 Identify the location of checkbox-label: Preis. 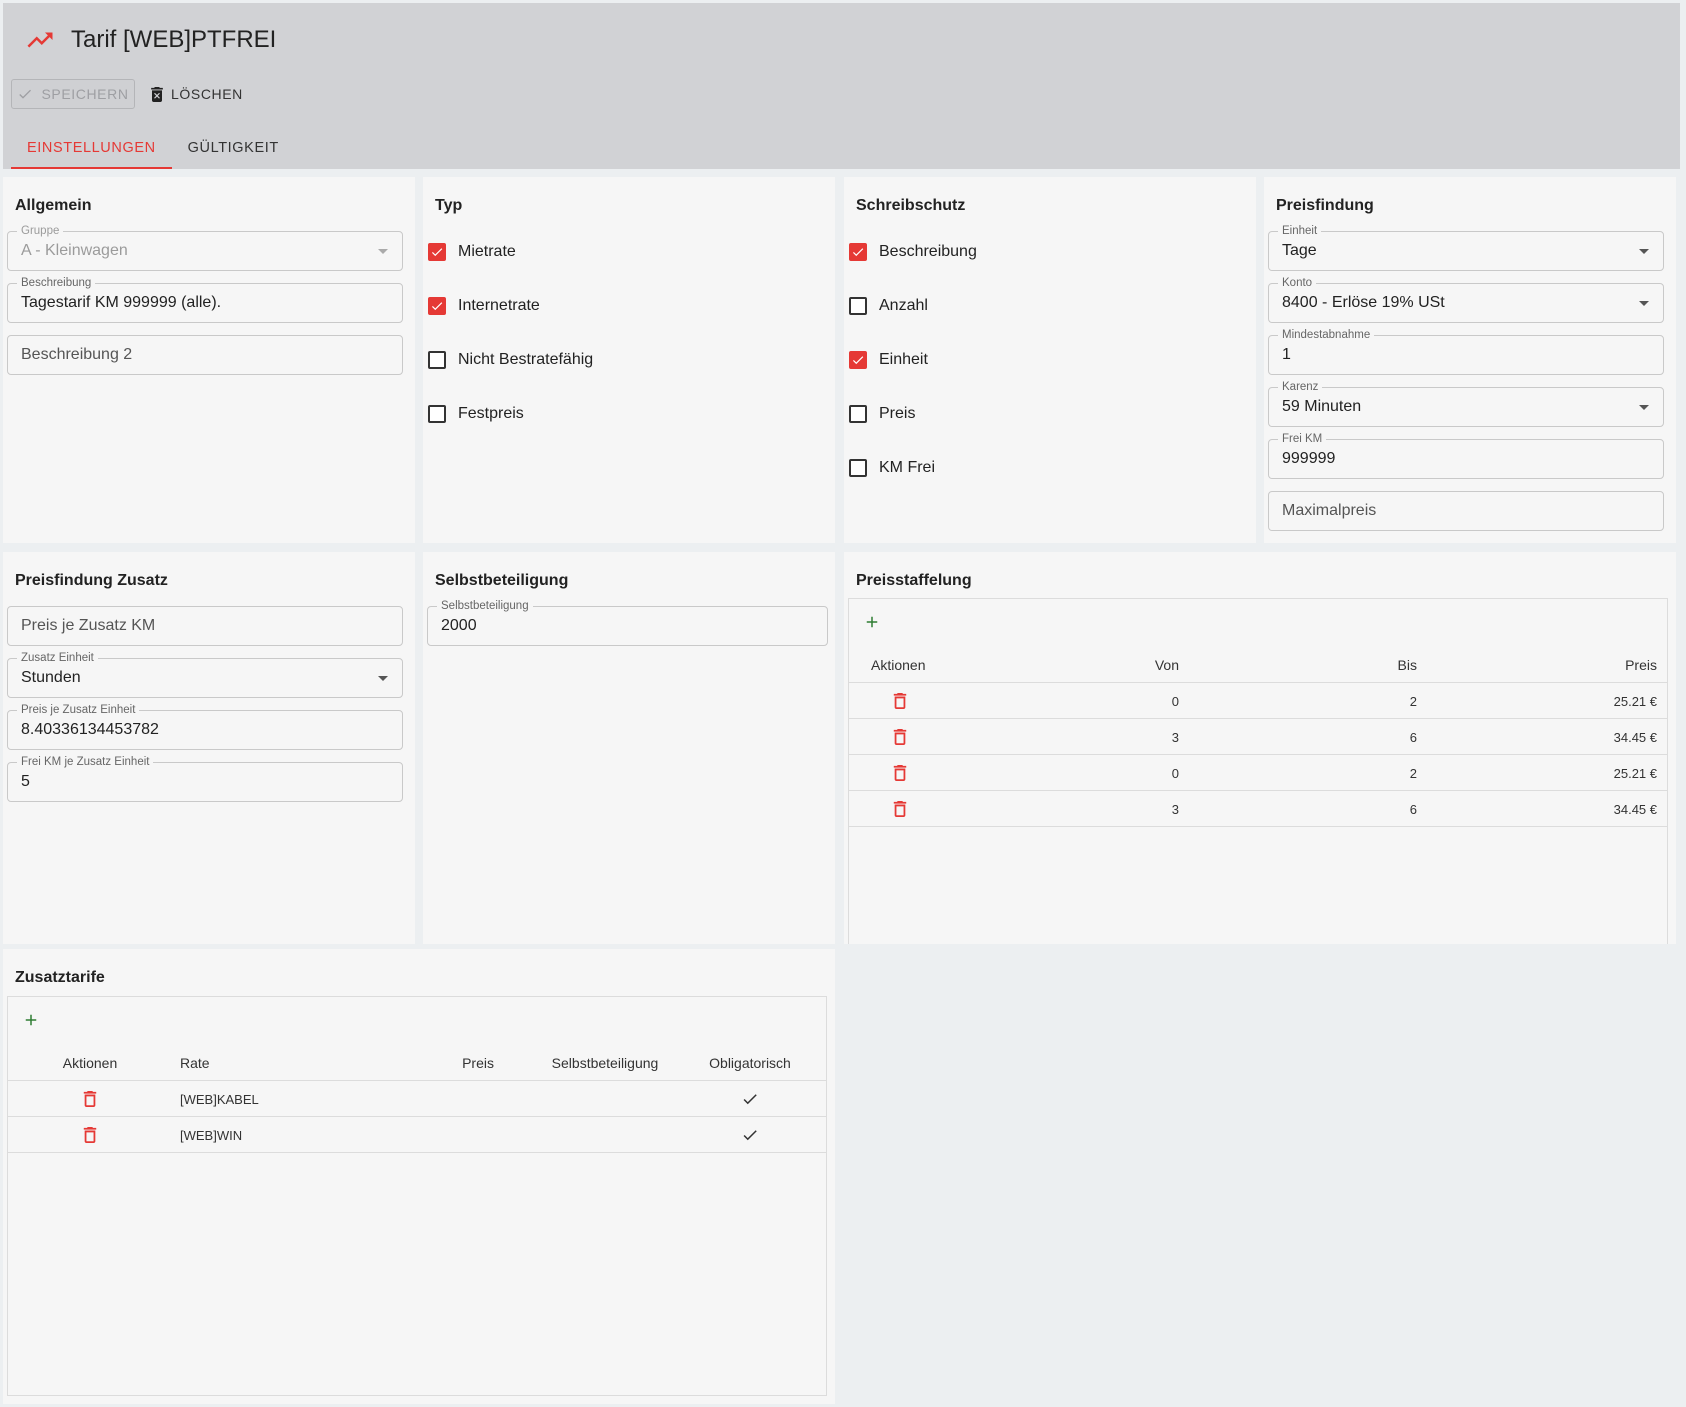
(897, 413).